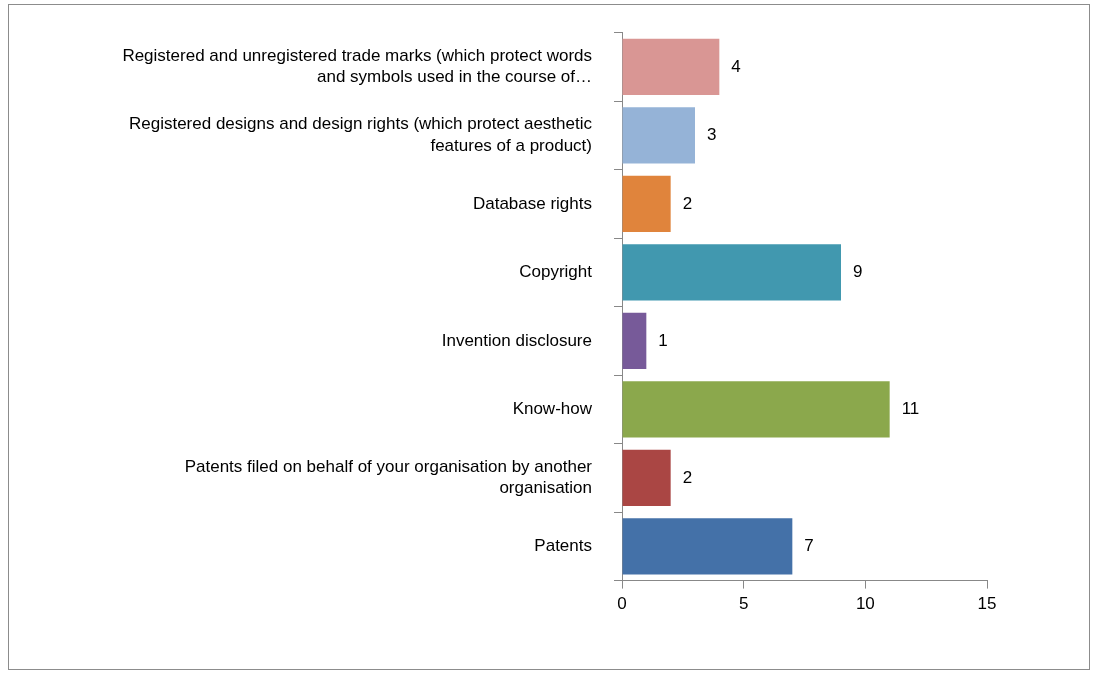  Describe the element at coordinates (743, 604) in the screenshot. I see `x-tick-label: 5` at that location.